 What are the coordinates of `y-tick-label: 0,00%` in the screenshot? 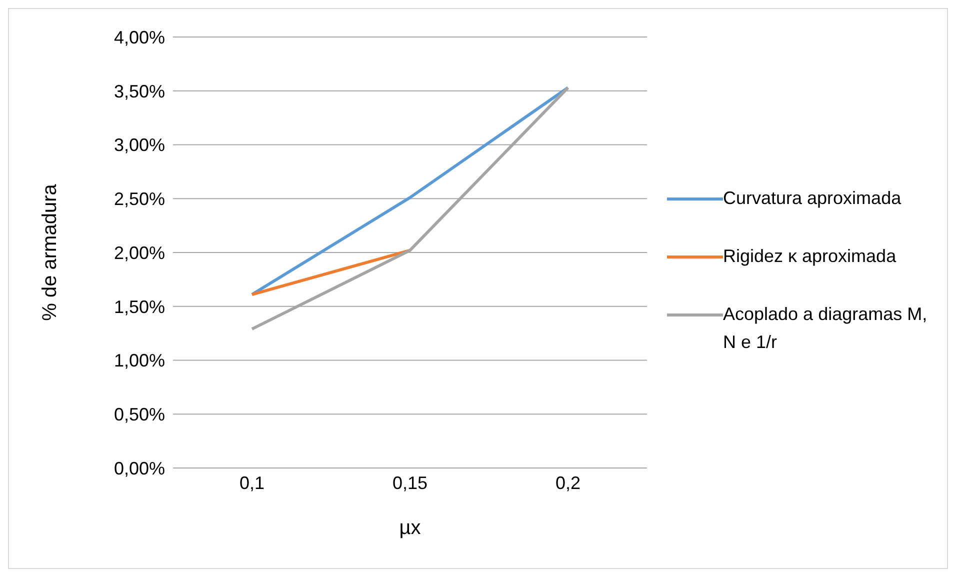 It's located at (139, 468).